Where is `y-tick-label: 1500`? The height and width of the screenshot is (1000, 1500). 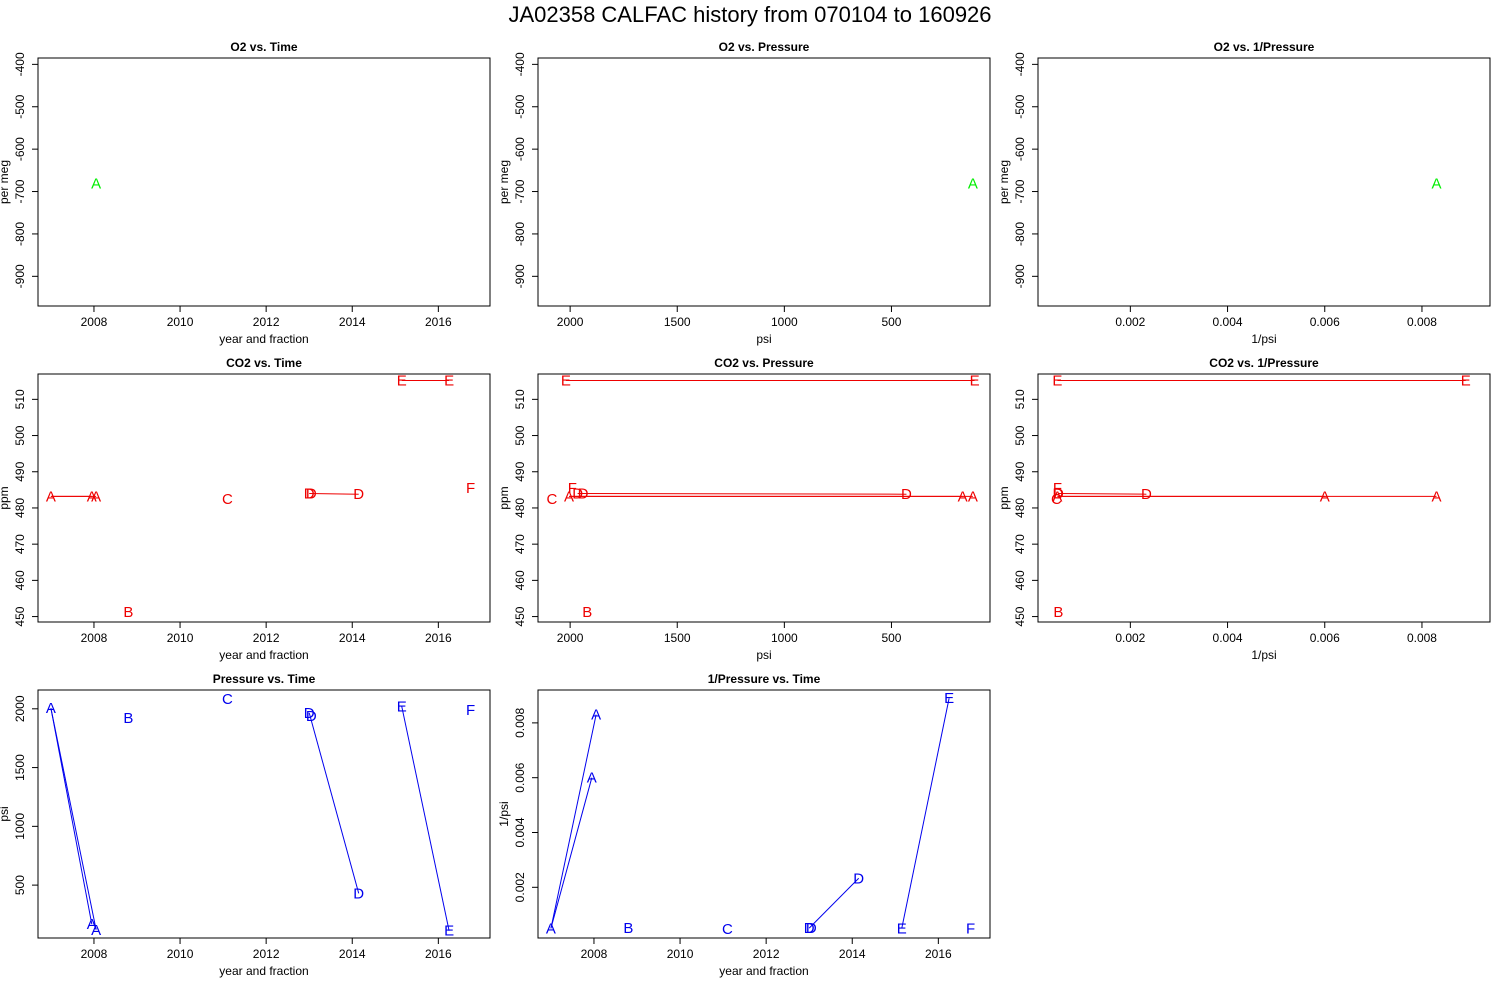
y-tick-label: 1500 is located at coordinates (20, 767).